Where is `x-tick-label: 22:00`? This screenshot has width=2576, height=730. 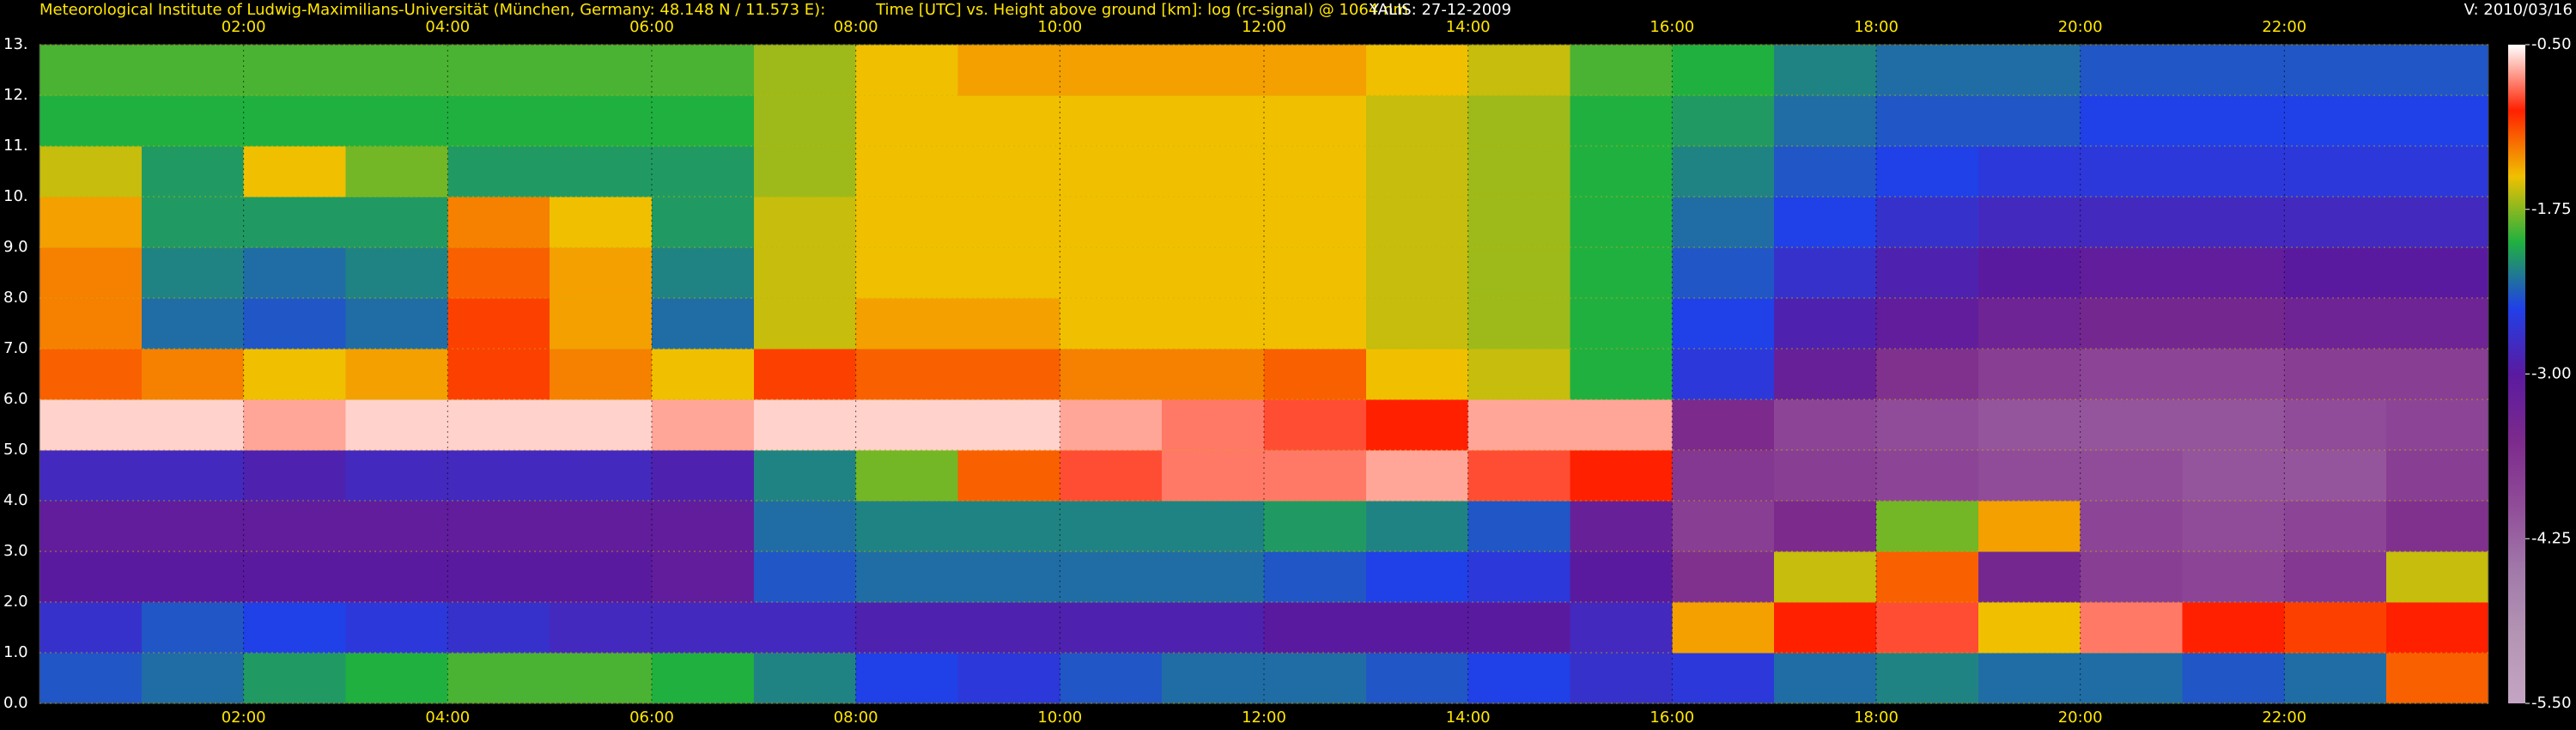 x-tick-label: 22:00 is located at coordinates (2284, 718).